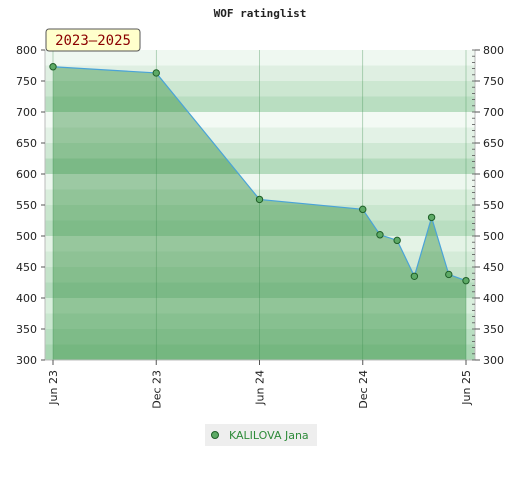 The image size is (520, 485). I want to click on y-tick-label-left: 550, so click(26, 205).